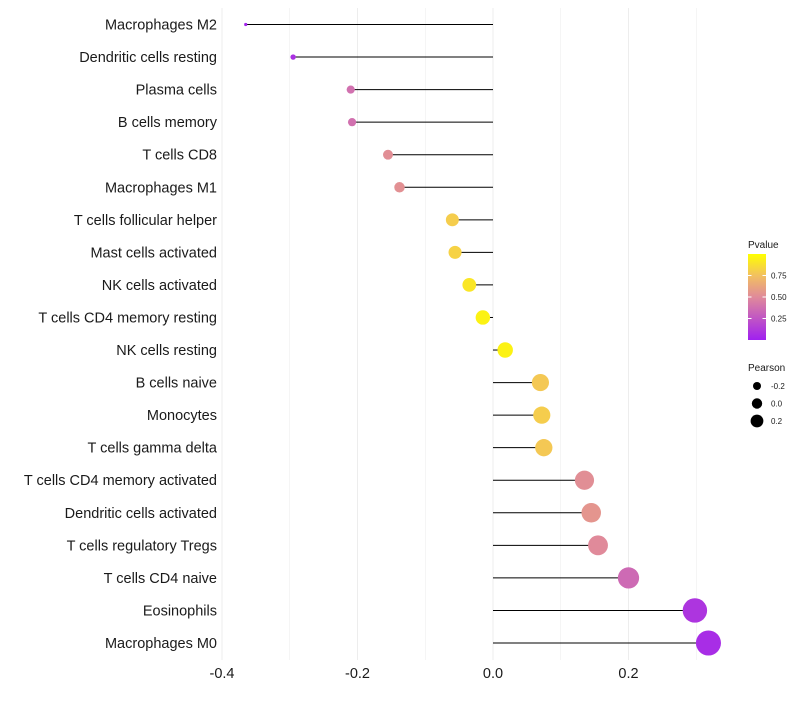 The image size is (800, 705). I want to click on pvalue-colorbar, so click(757, 297).